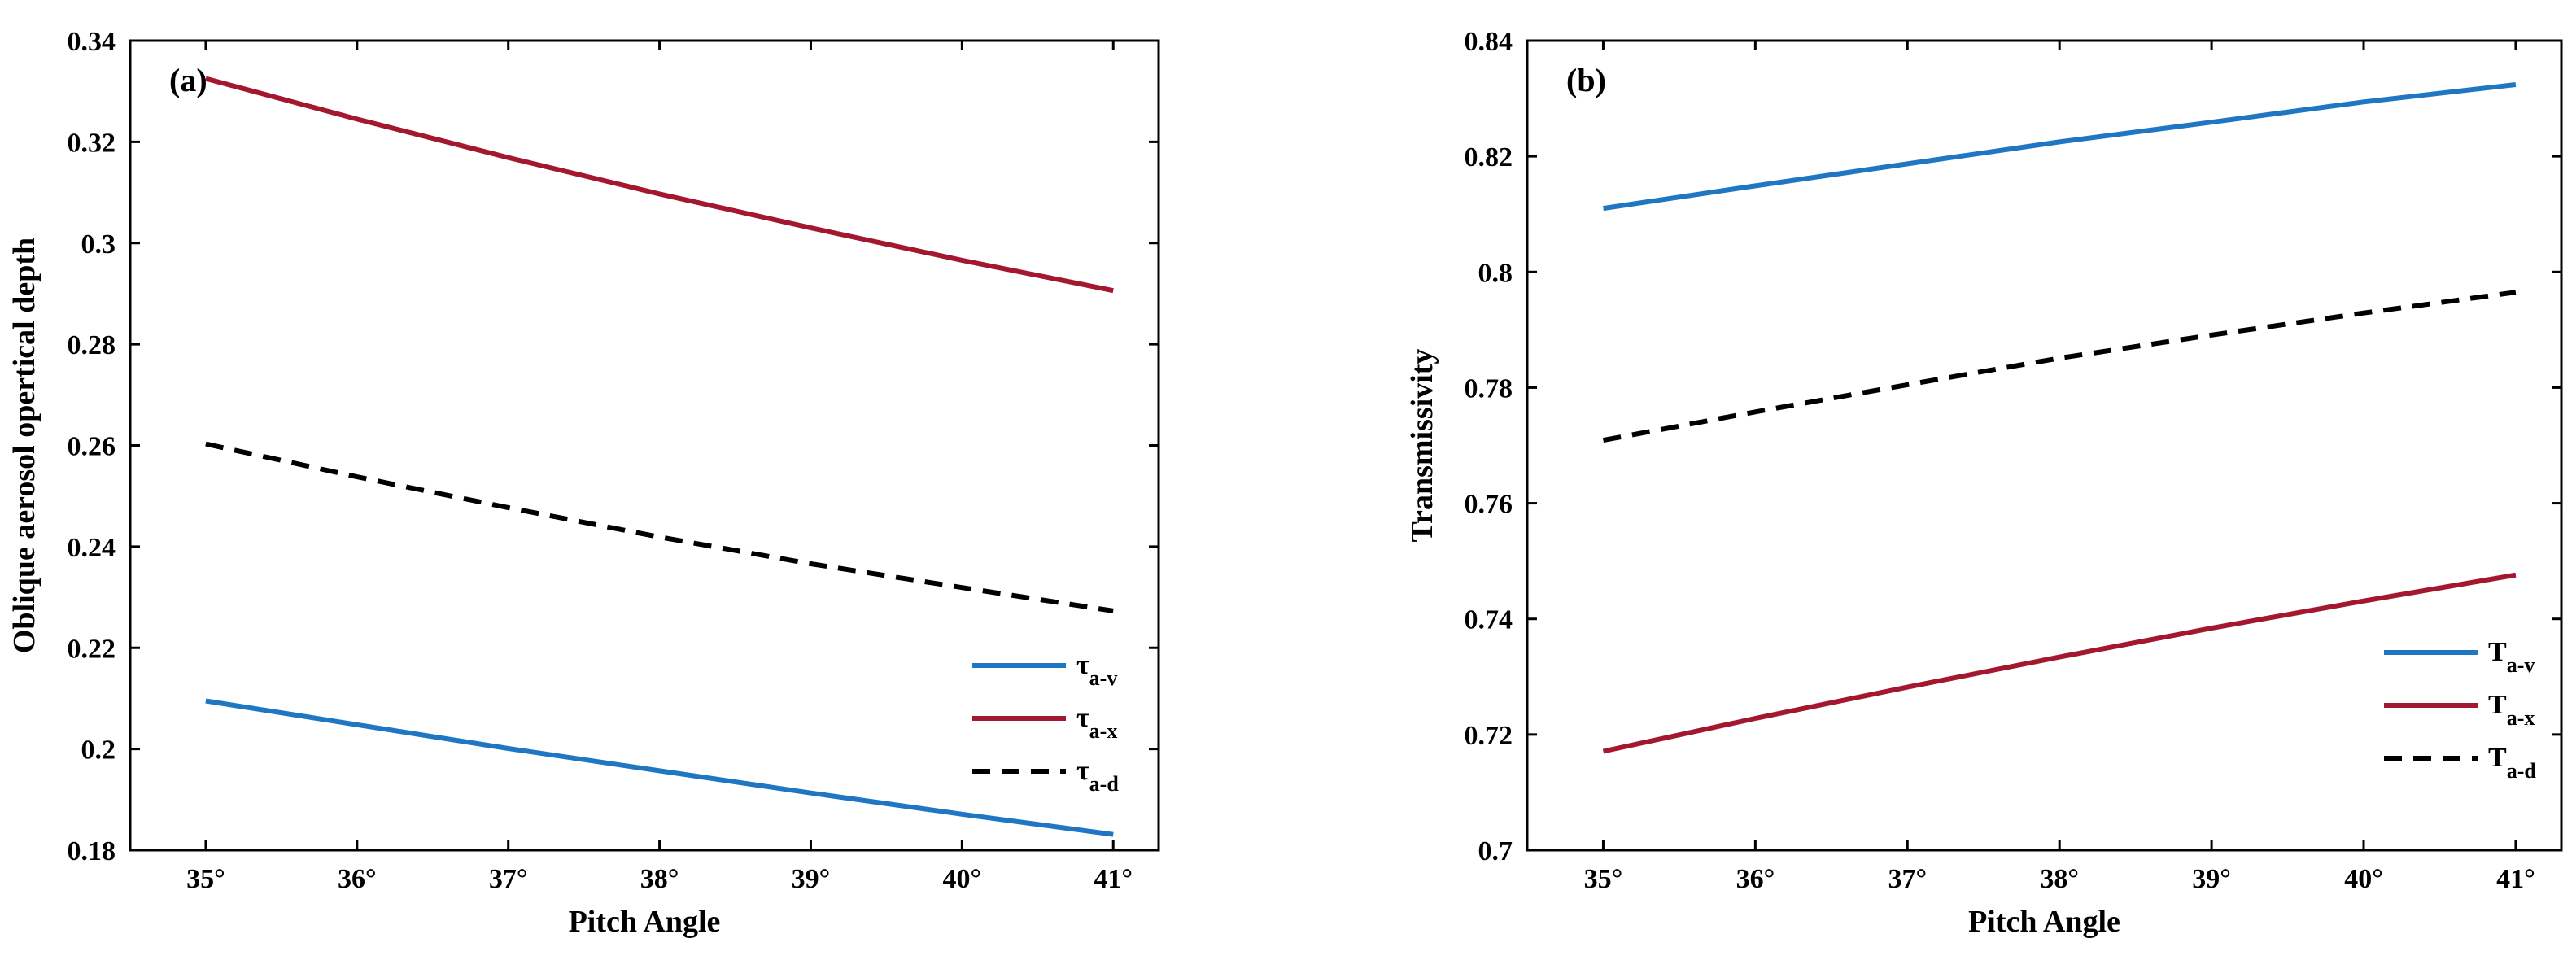  I want to click on y-tick-label: 0.26, so click(92, 447).